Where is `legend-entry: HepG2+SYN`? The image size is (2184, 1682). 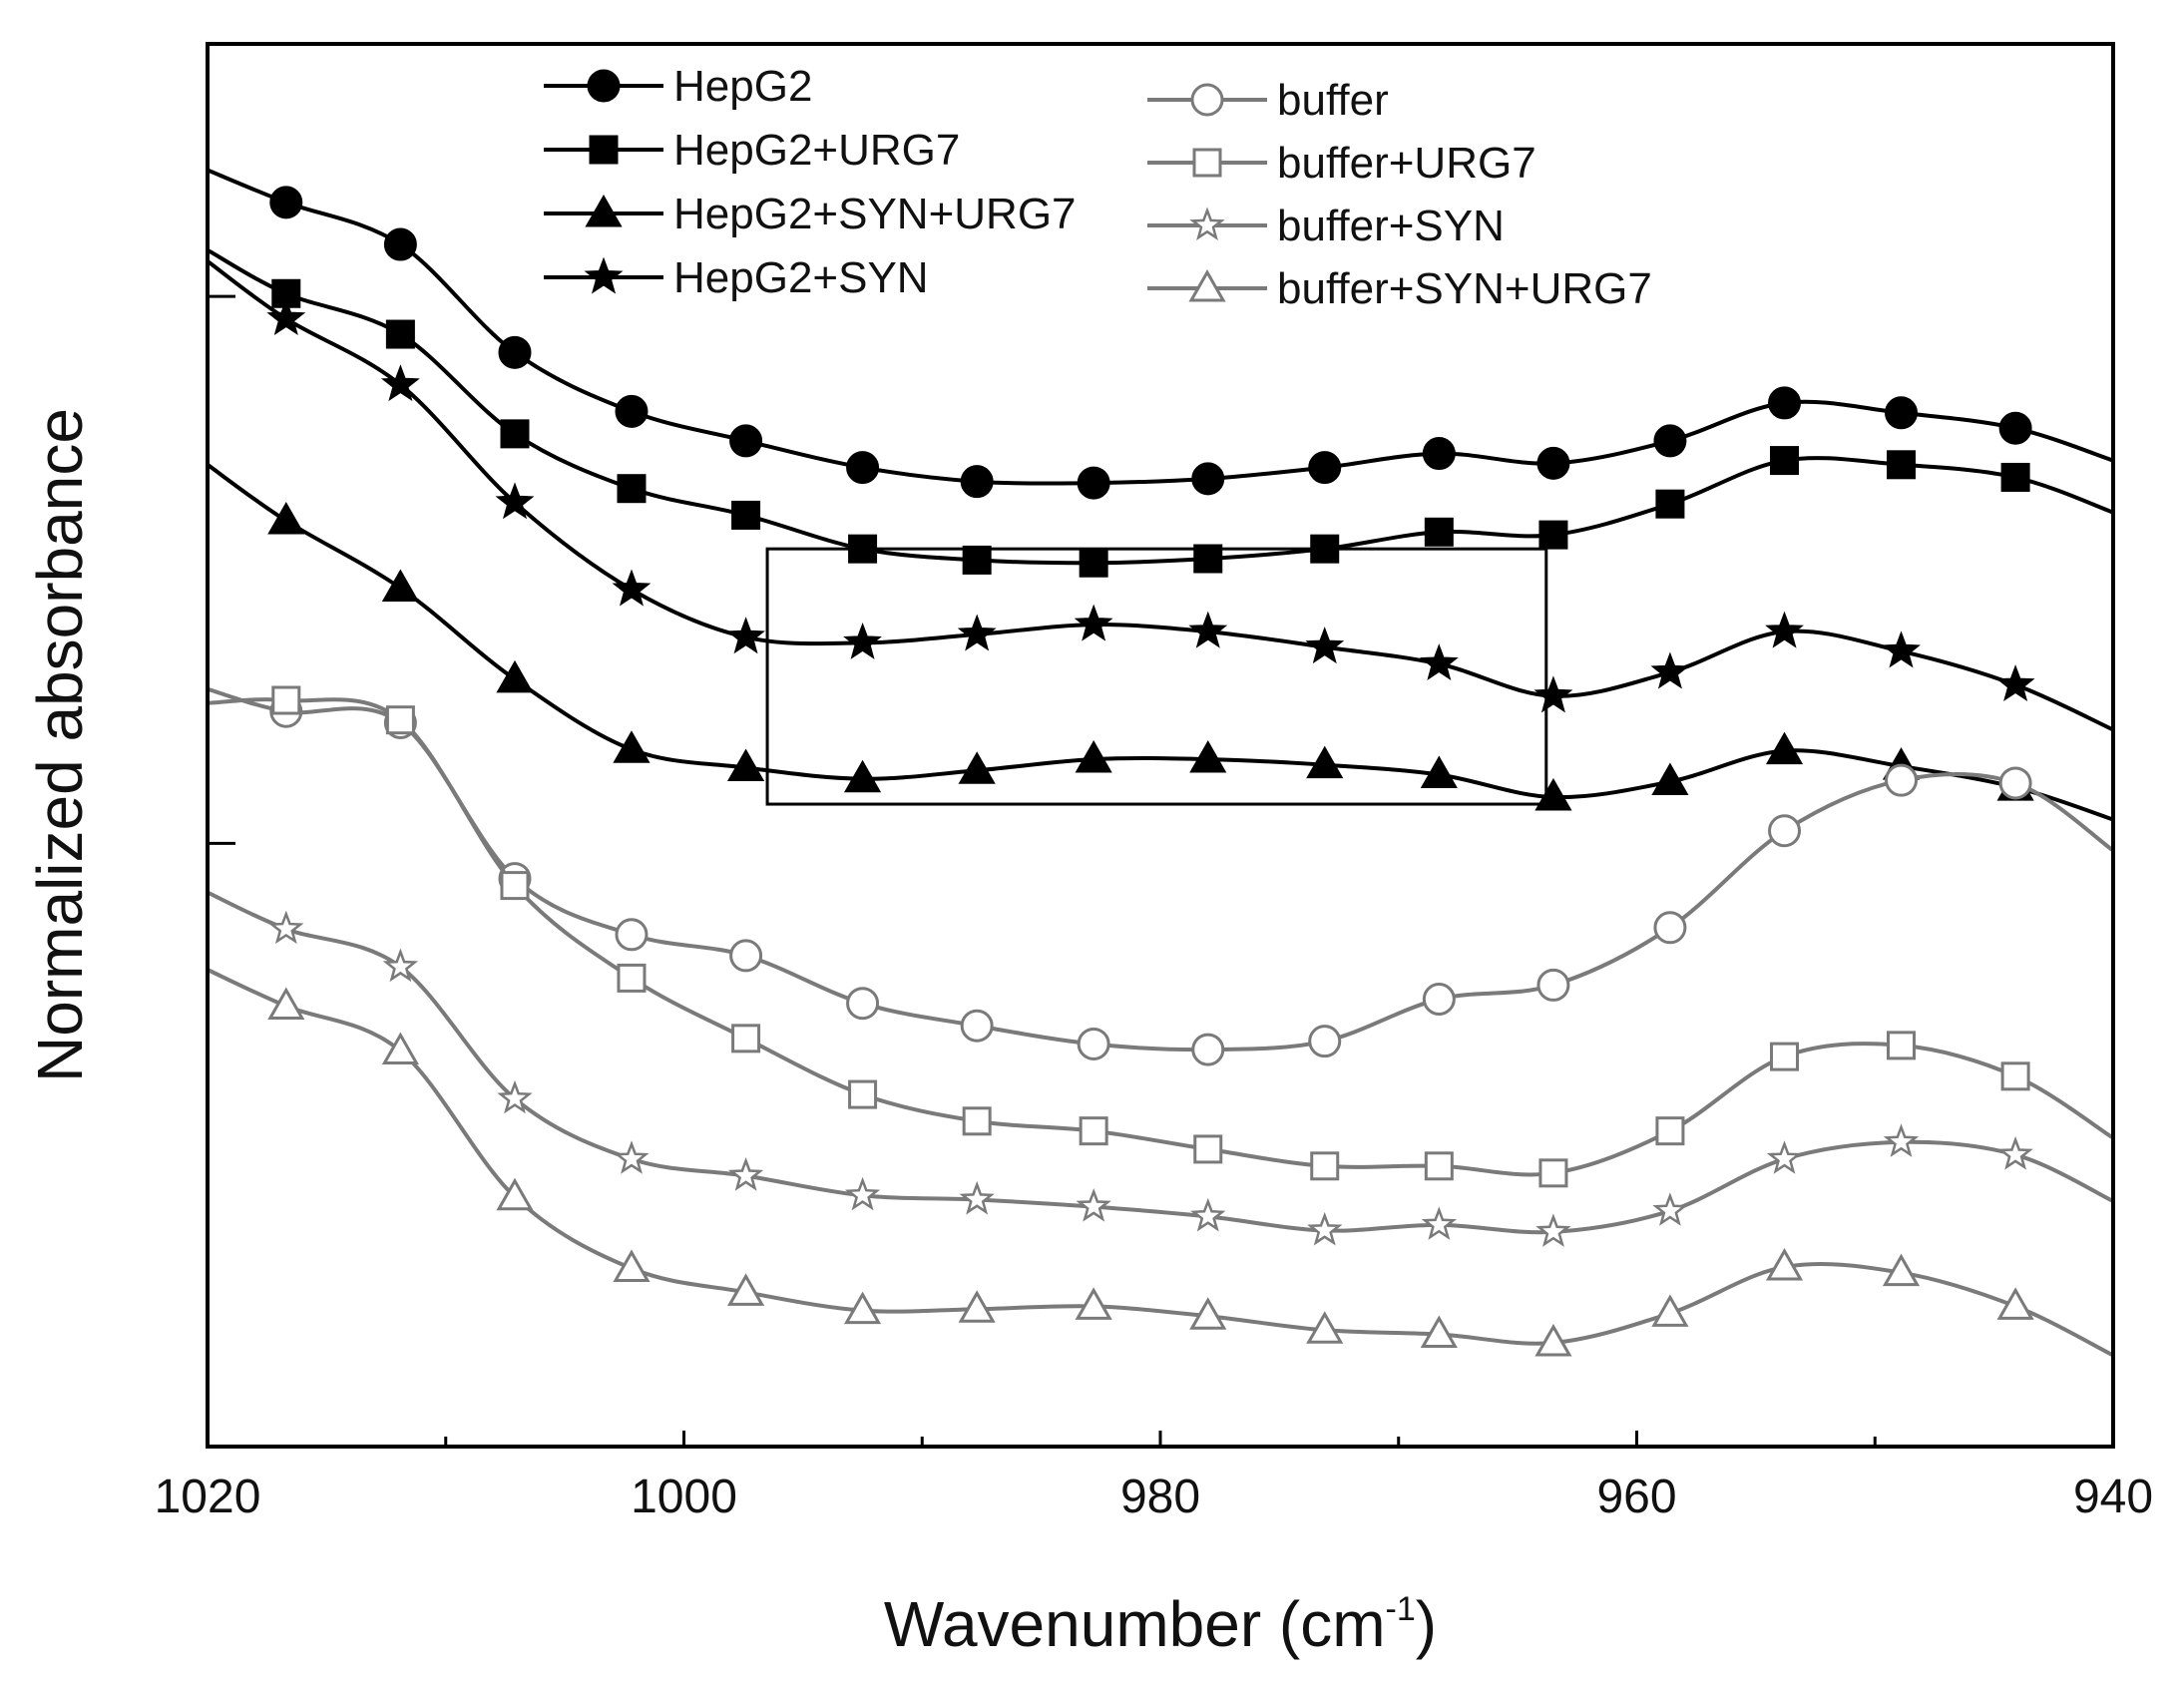 legend-entry: HepG2+SYN is located at coordinates (736, 278).